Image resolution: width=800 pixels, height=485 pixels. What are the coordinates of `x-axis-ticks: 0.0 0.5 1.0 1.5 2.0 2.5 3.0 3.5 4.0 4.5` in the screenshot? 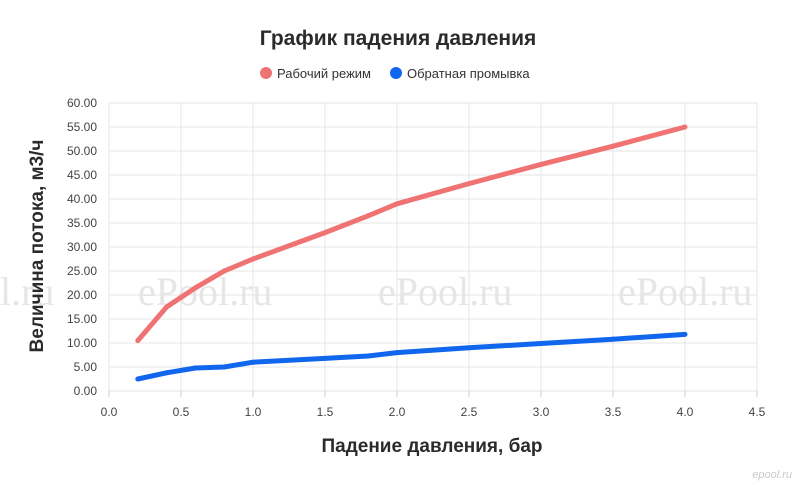 It's located at (433, 412).